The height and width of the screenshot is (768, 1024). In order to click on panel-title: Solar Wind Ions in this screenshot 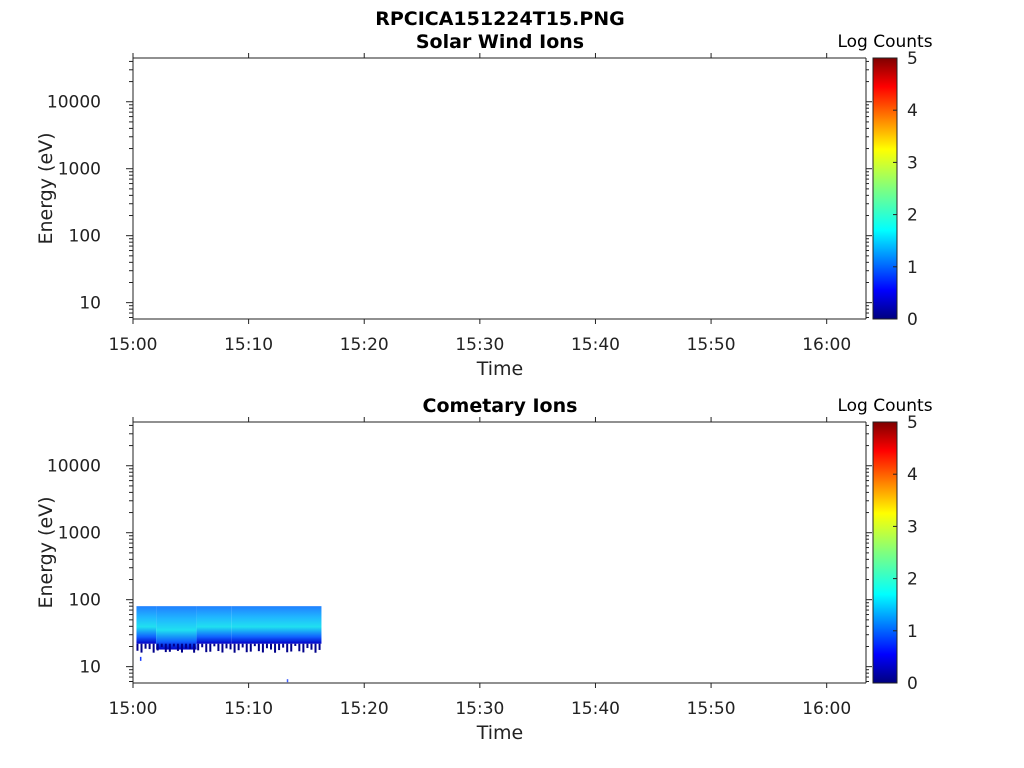, I will do `click(500, 42)`.